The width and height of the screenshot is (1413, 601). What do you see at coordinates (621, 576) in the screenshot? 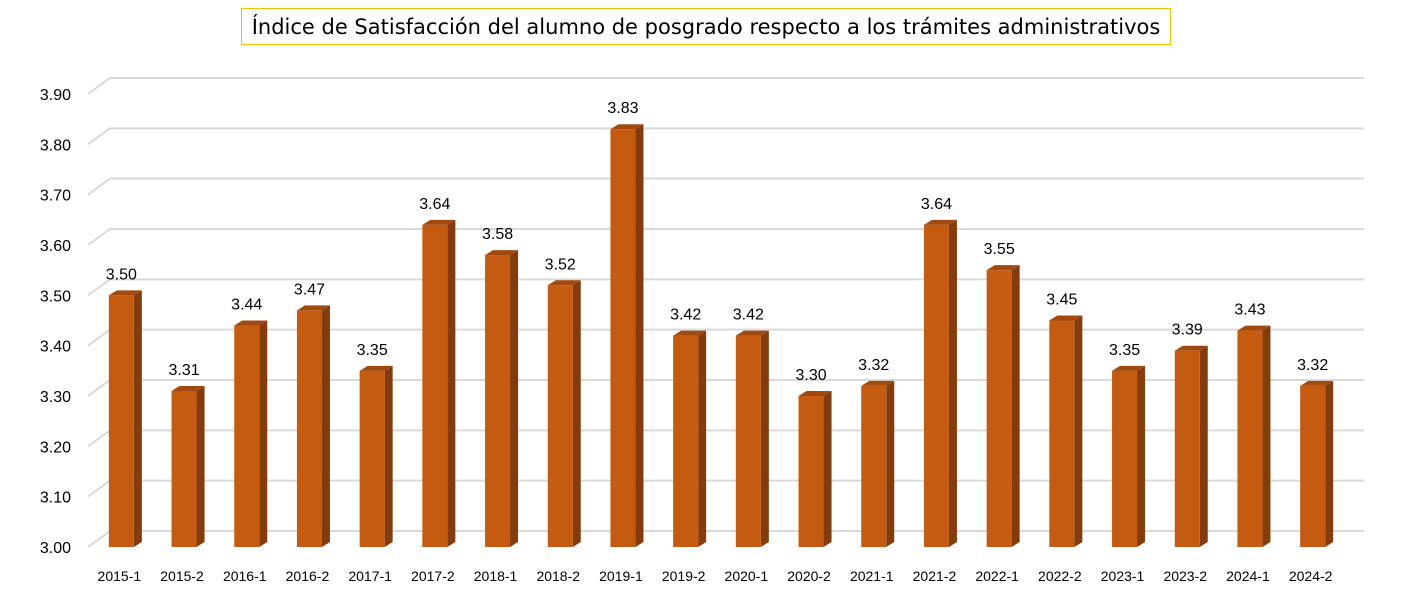
I see `x-tick-label-2019-1: 2019-1` at bounding box center [621, 576].